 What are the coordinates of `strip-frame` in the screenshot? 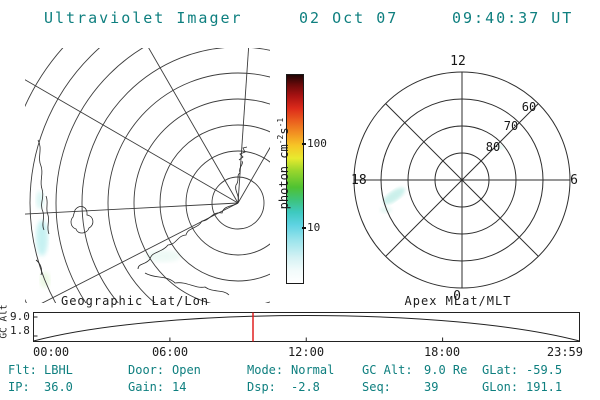 It's located at (306, 327).